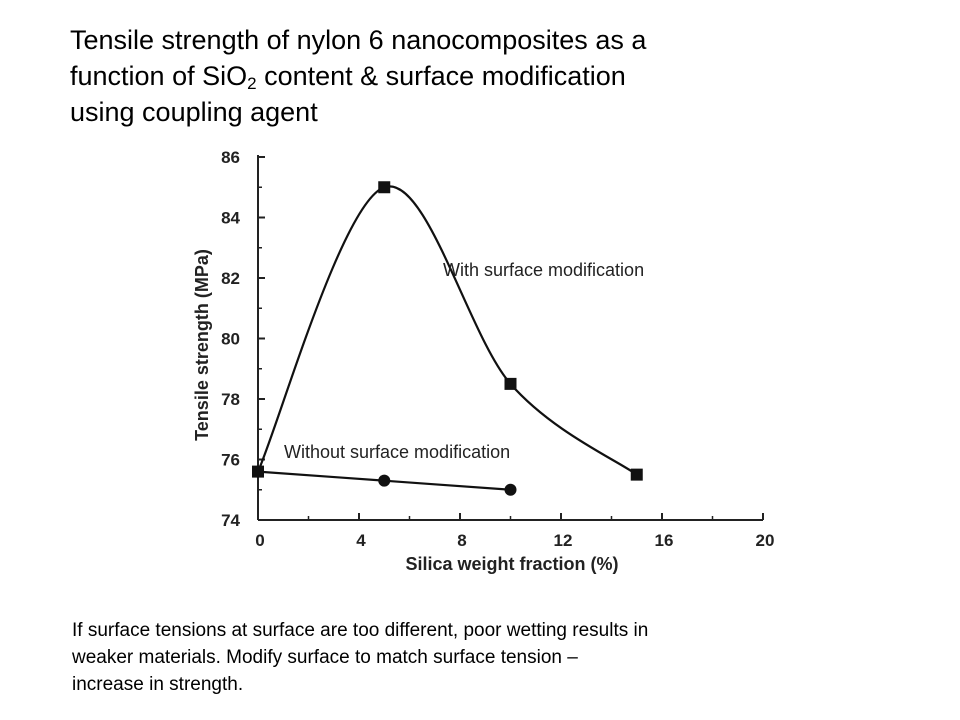 Image resolution: width=960 pixels, height=720 pixels. What do you see at coordinates (230, 157) in the screenshot?
I see `y-tick-label: 86` at bounding box center [230, 157].